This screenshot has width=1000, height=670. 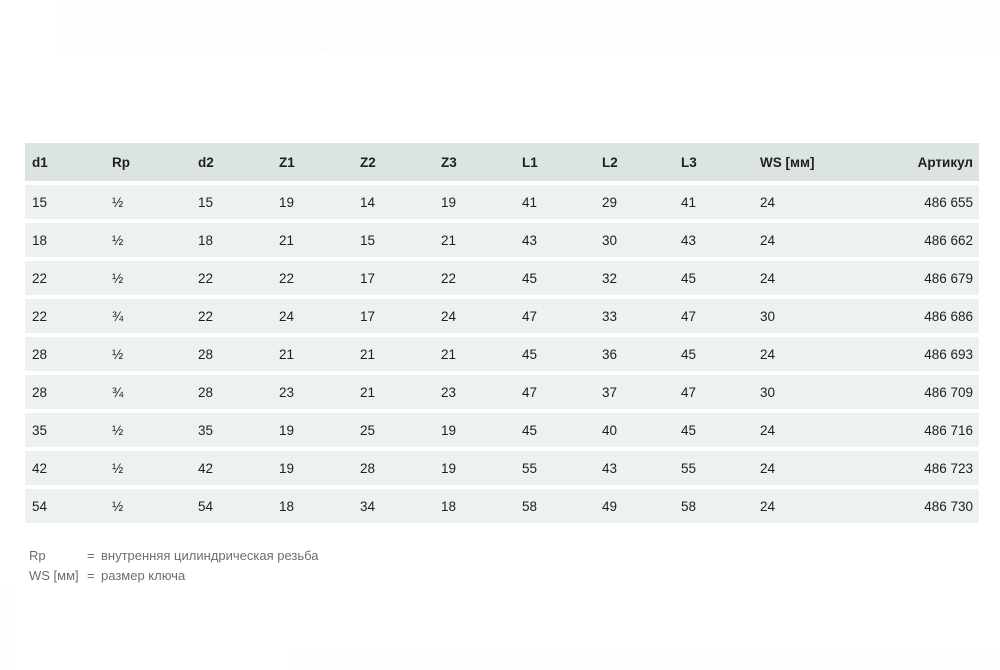 I want to click on table-row: 35 ½ 35 19 25 19 45 40 45 24 486 716, so click(x=502, y=430).